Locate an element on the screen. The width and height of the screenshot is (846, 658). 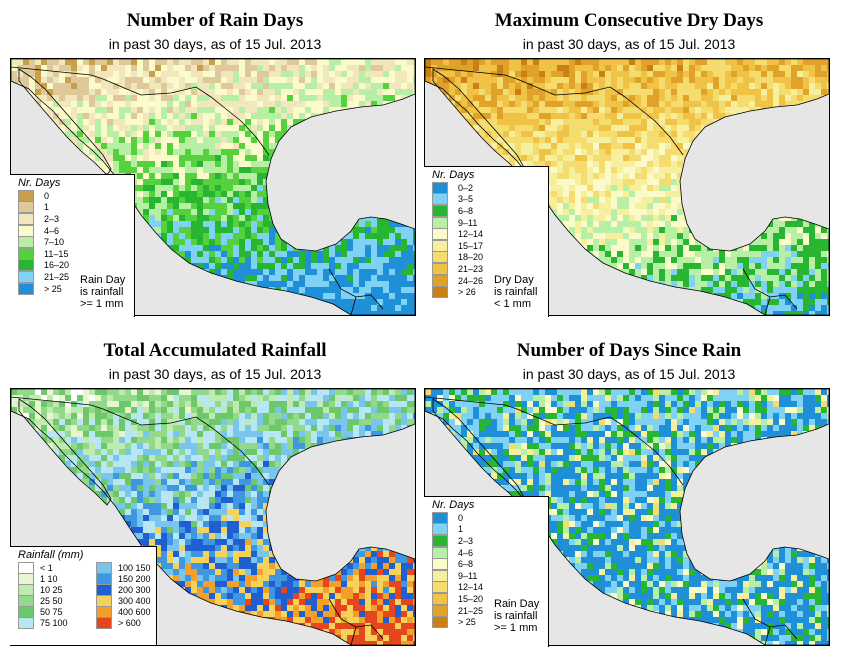
us-mexico-border is located at coordinates (140, 441).